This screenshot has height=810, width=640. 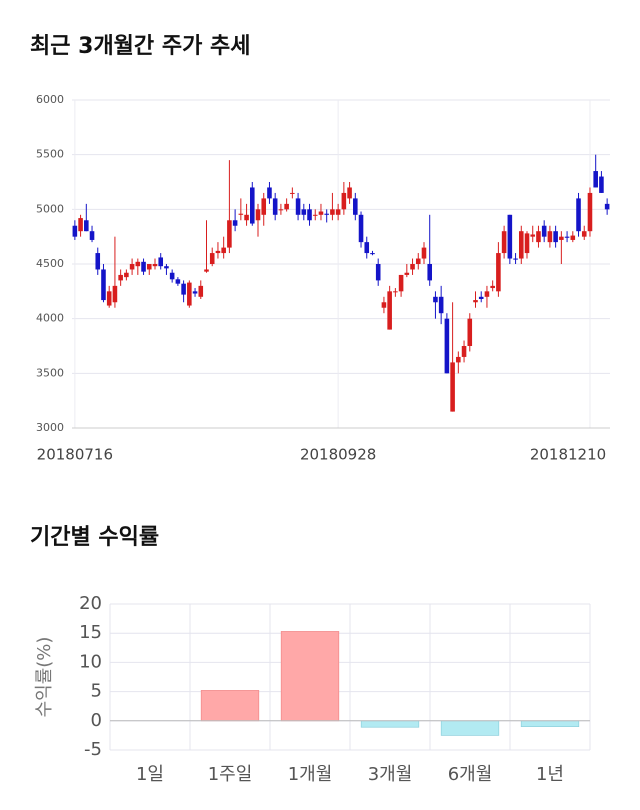 I want to click on y-tick-label: -5, so click(x=93, y=749).